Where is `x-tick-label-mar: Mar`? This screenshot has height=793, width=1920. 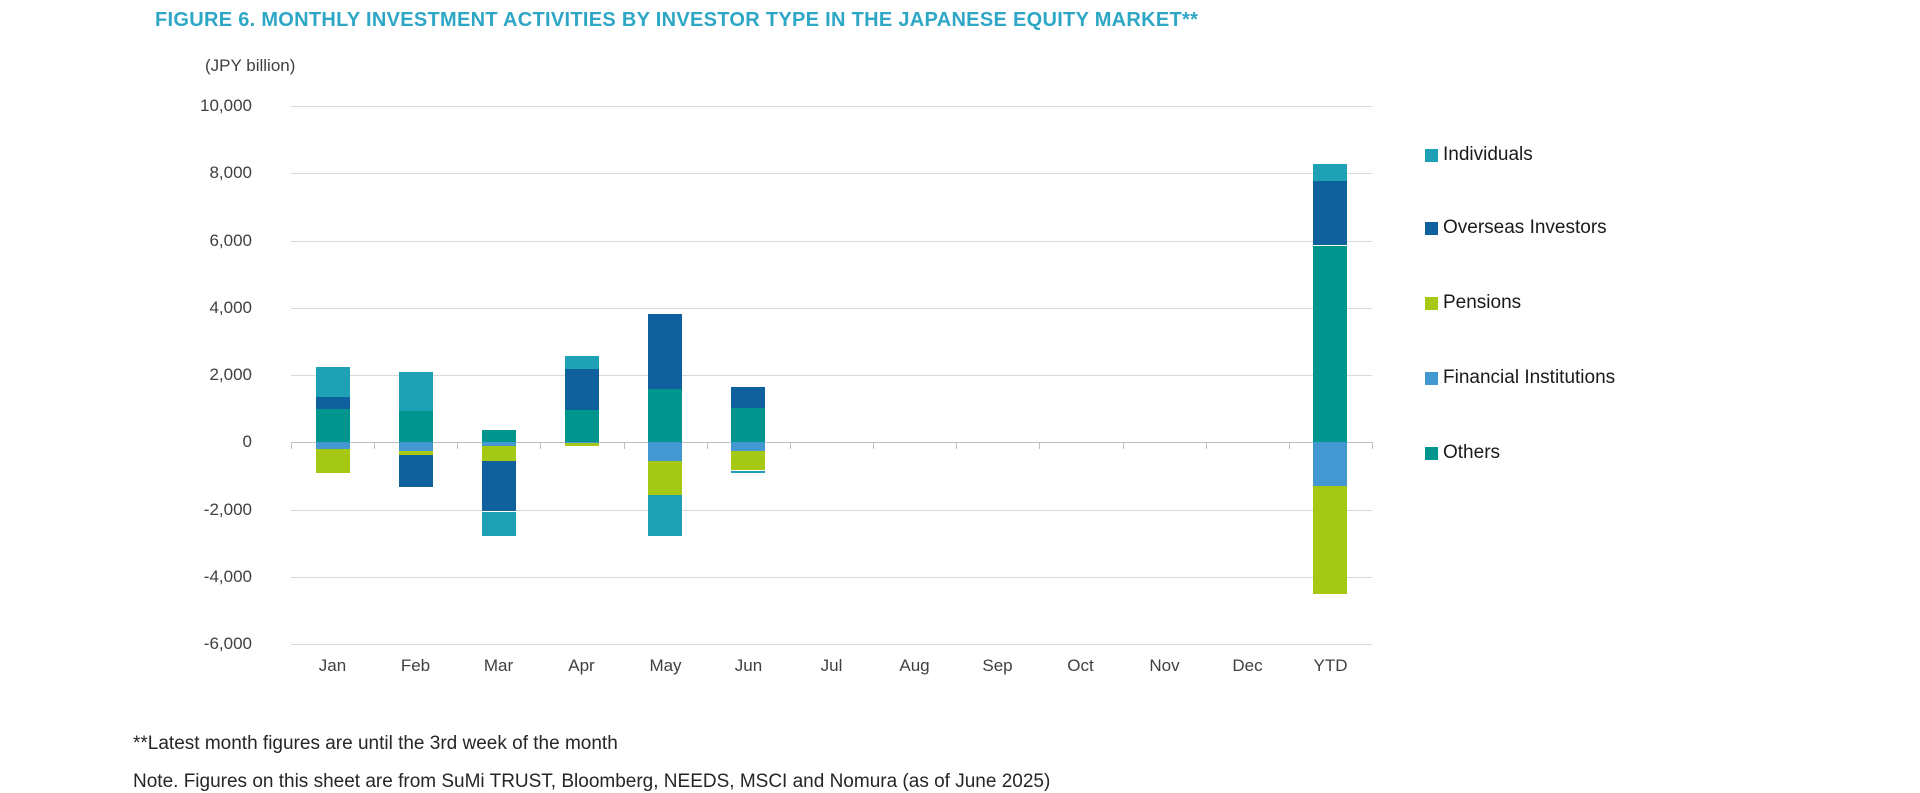
x-tick-label-mar: Mar is located at coordinates (498, 665).